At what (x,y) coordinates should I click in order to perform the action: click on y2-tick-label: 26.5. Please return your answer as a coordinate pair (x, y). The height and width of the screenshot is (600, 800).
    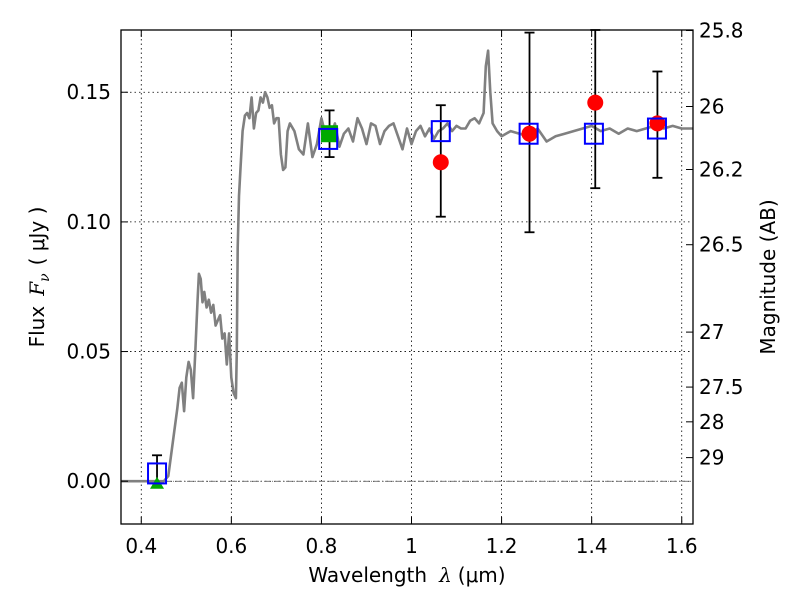
    Looking at the image, I should click on (721, 245).